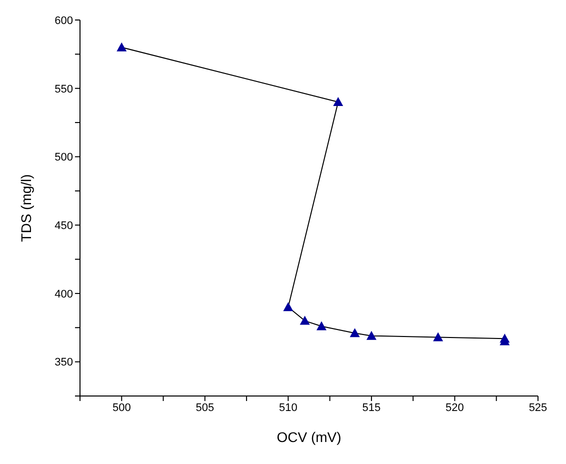  Describe the element at coordinates (288, 408) in the screenshot. I see `x-tick-label: 510` at that location.